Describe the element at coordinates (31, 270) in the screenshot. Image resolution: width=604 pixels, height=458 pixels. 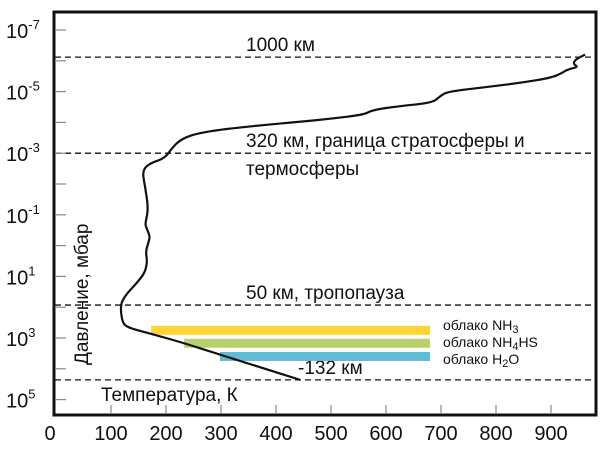
I see `y-tick-exponent: 1` at that location.